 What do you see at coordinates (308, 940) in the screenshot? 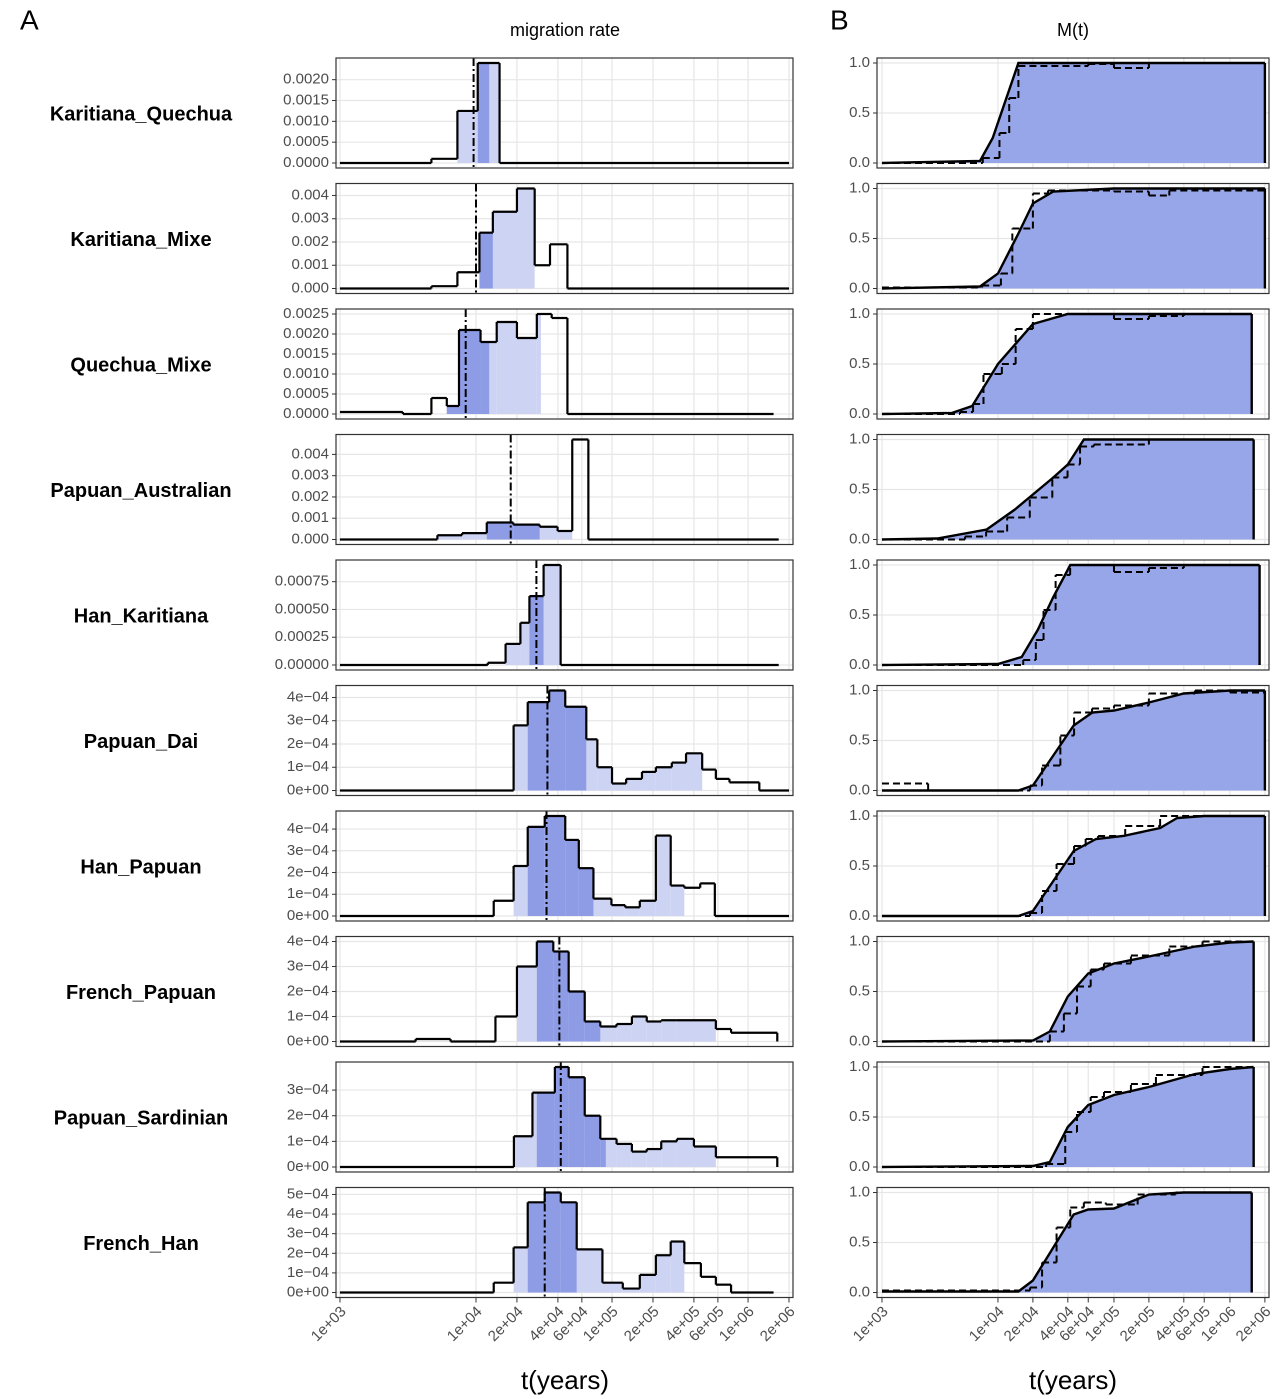
I see `y-tick-label: 4e−04` at bounding box center [308, 940].